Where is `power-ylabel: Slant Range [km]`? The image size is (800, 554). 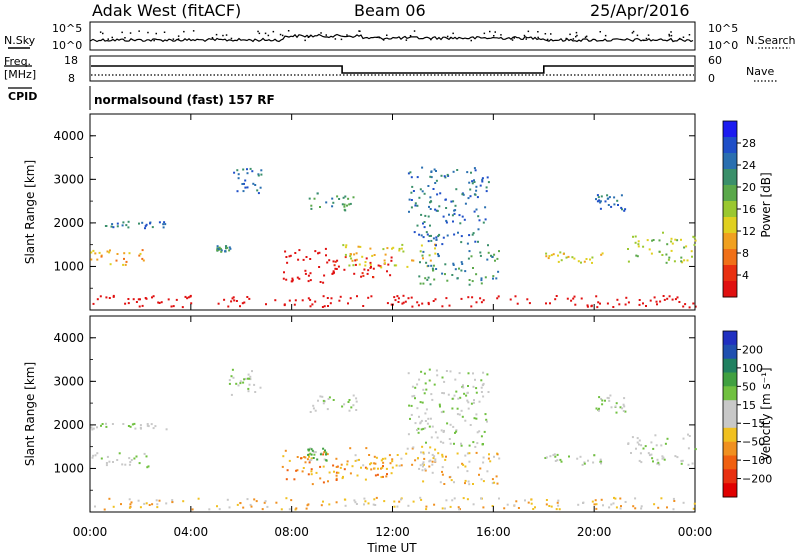
power-ylabel: Slant Range [km] is located at coordinates (30, 212).